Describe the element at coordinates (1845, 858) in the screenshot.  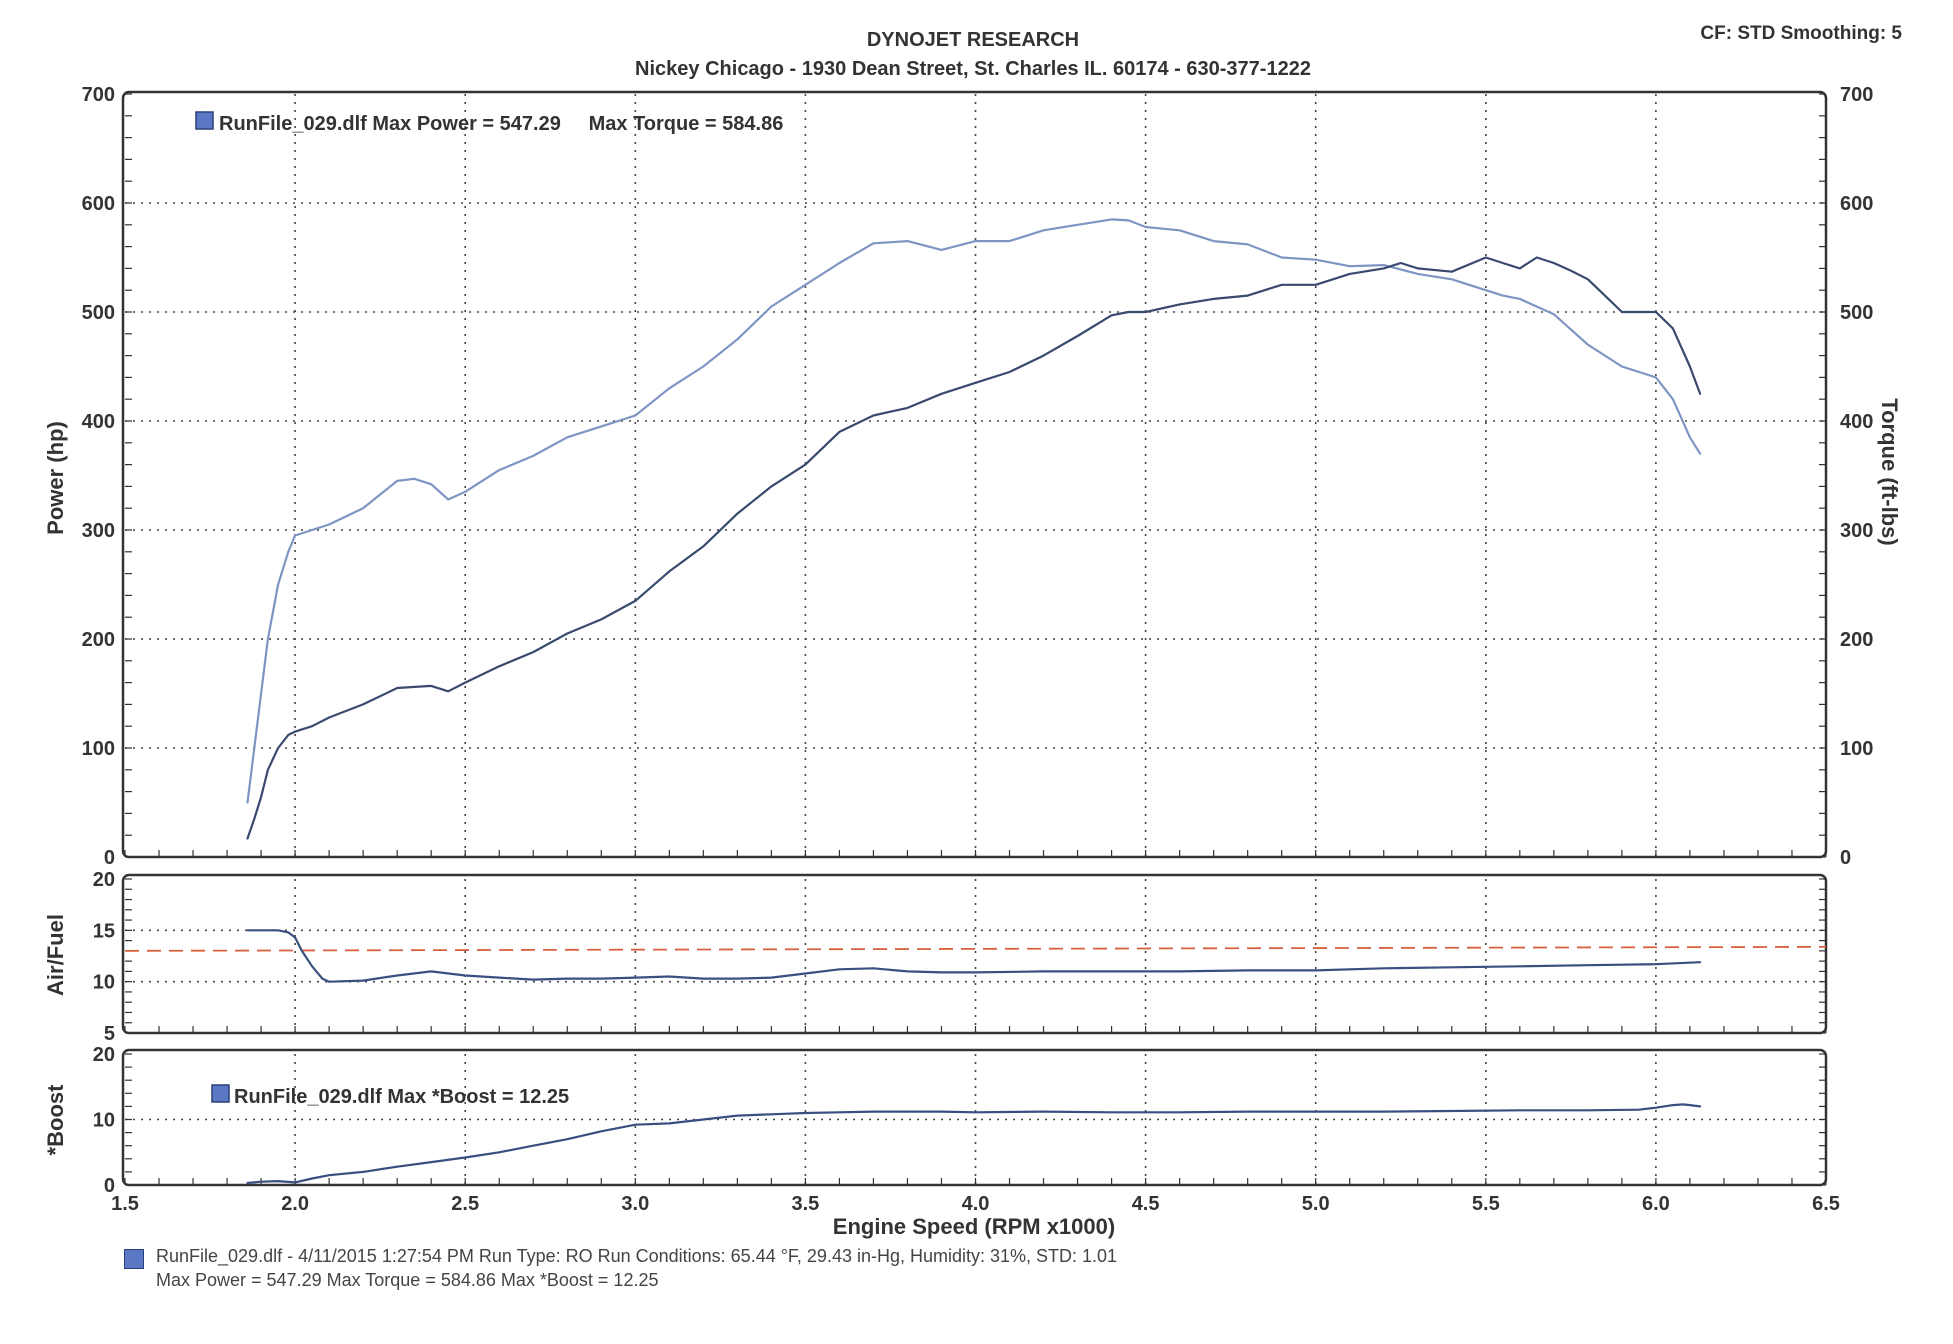
I see `y2-tick-label: 0` at that location.